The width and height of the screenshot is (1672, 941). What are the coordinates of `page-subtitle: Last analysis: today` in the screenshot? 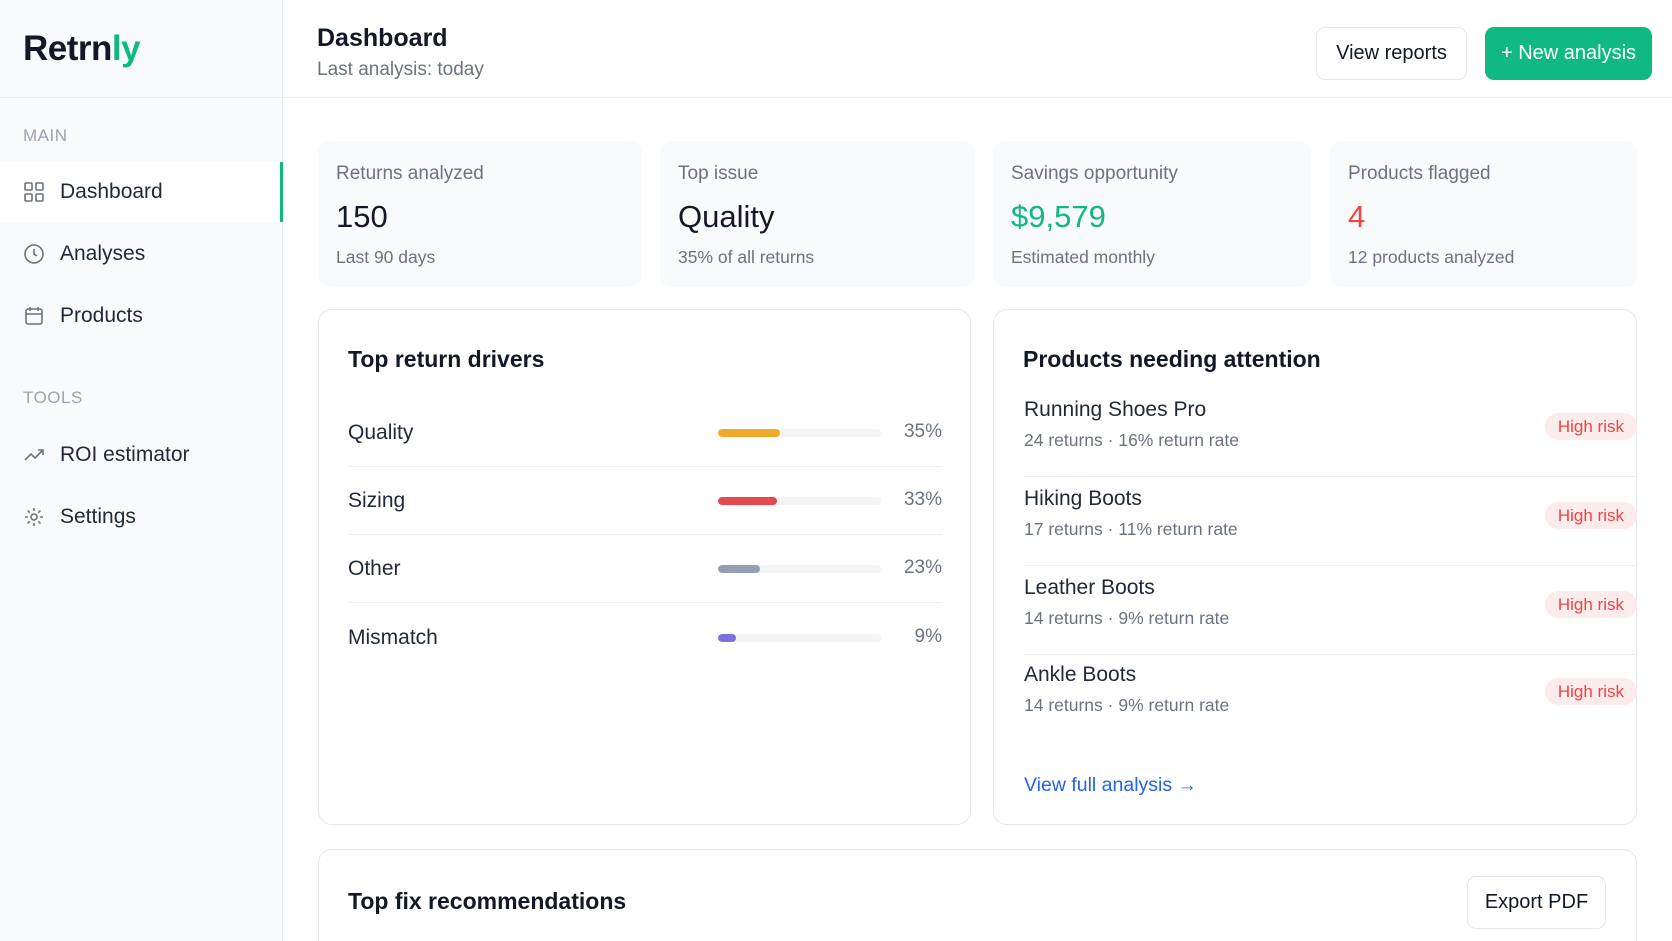 It's located at (400, 69).